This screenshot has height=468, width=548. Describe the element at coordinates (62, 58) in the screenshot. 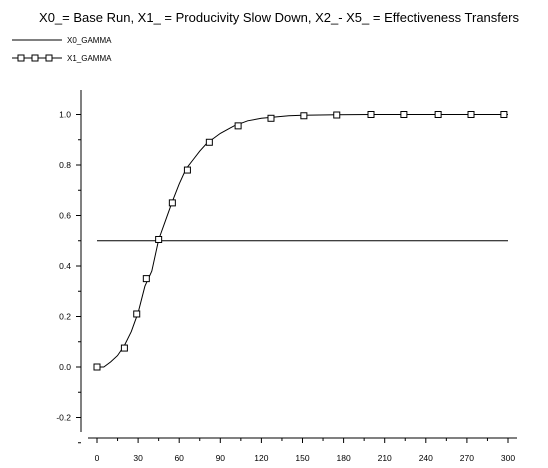

I see `legend-entry-x1: X1_GAMMA` at that location.